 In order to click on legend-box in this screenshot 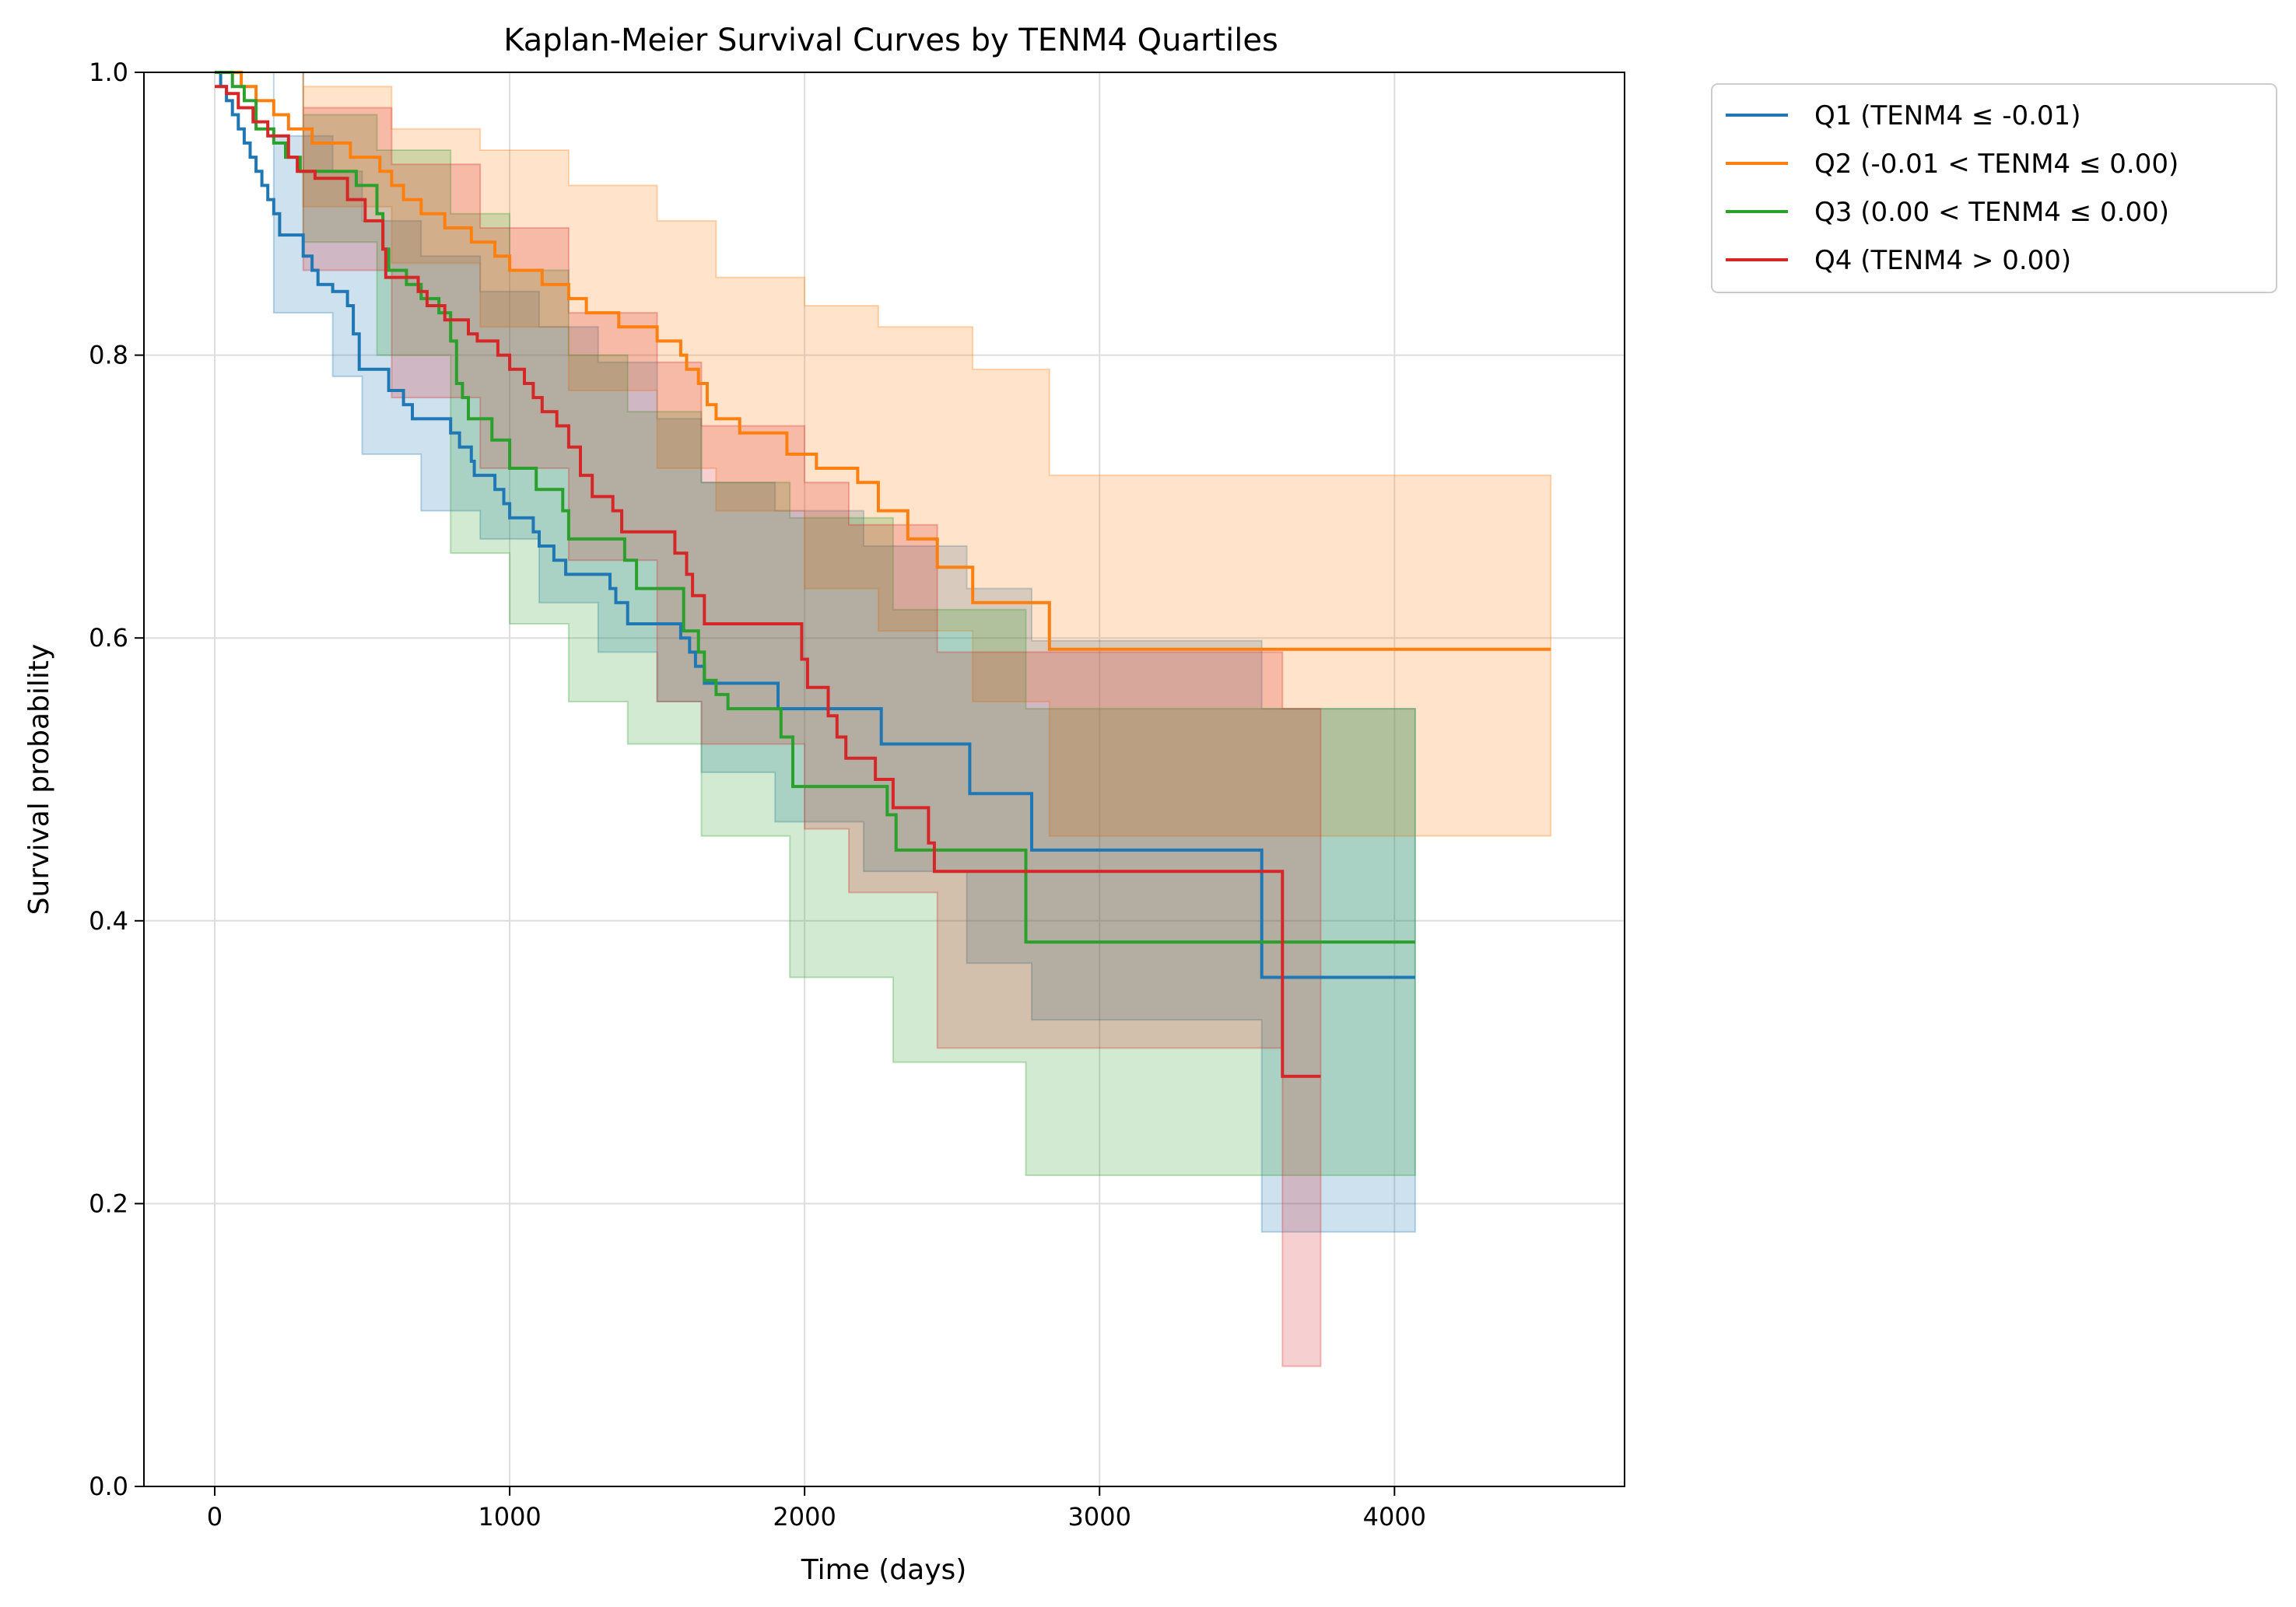, I will do `click(1994, 188)`.